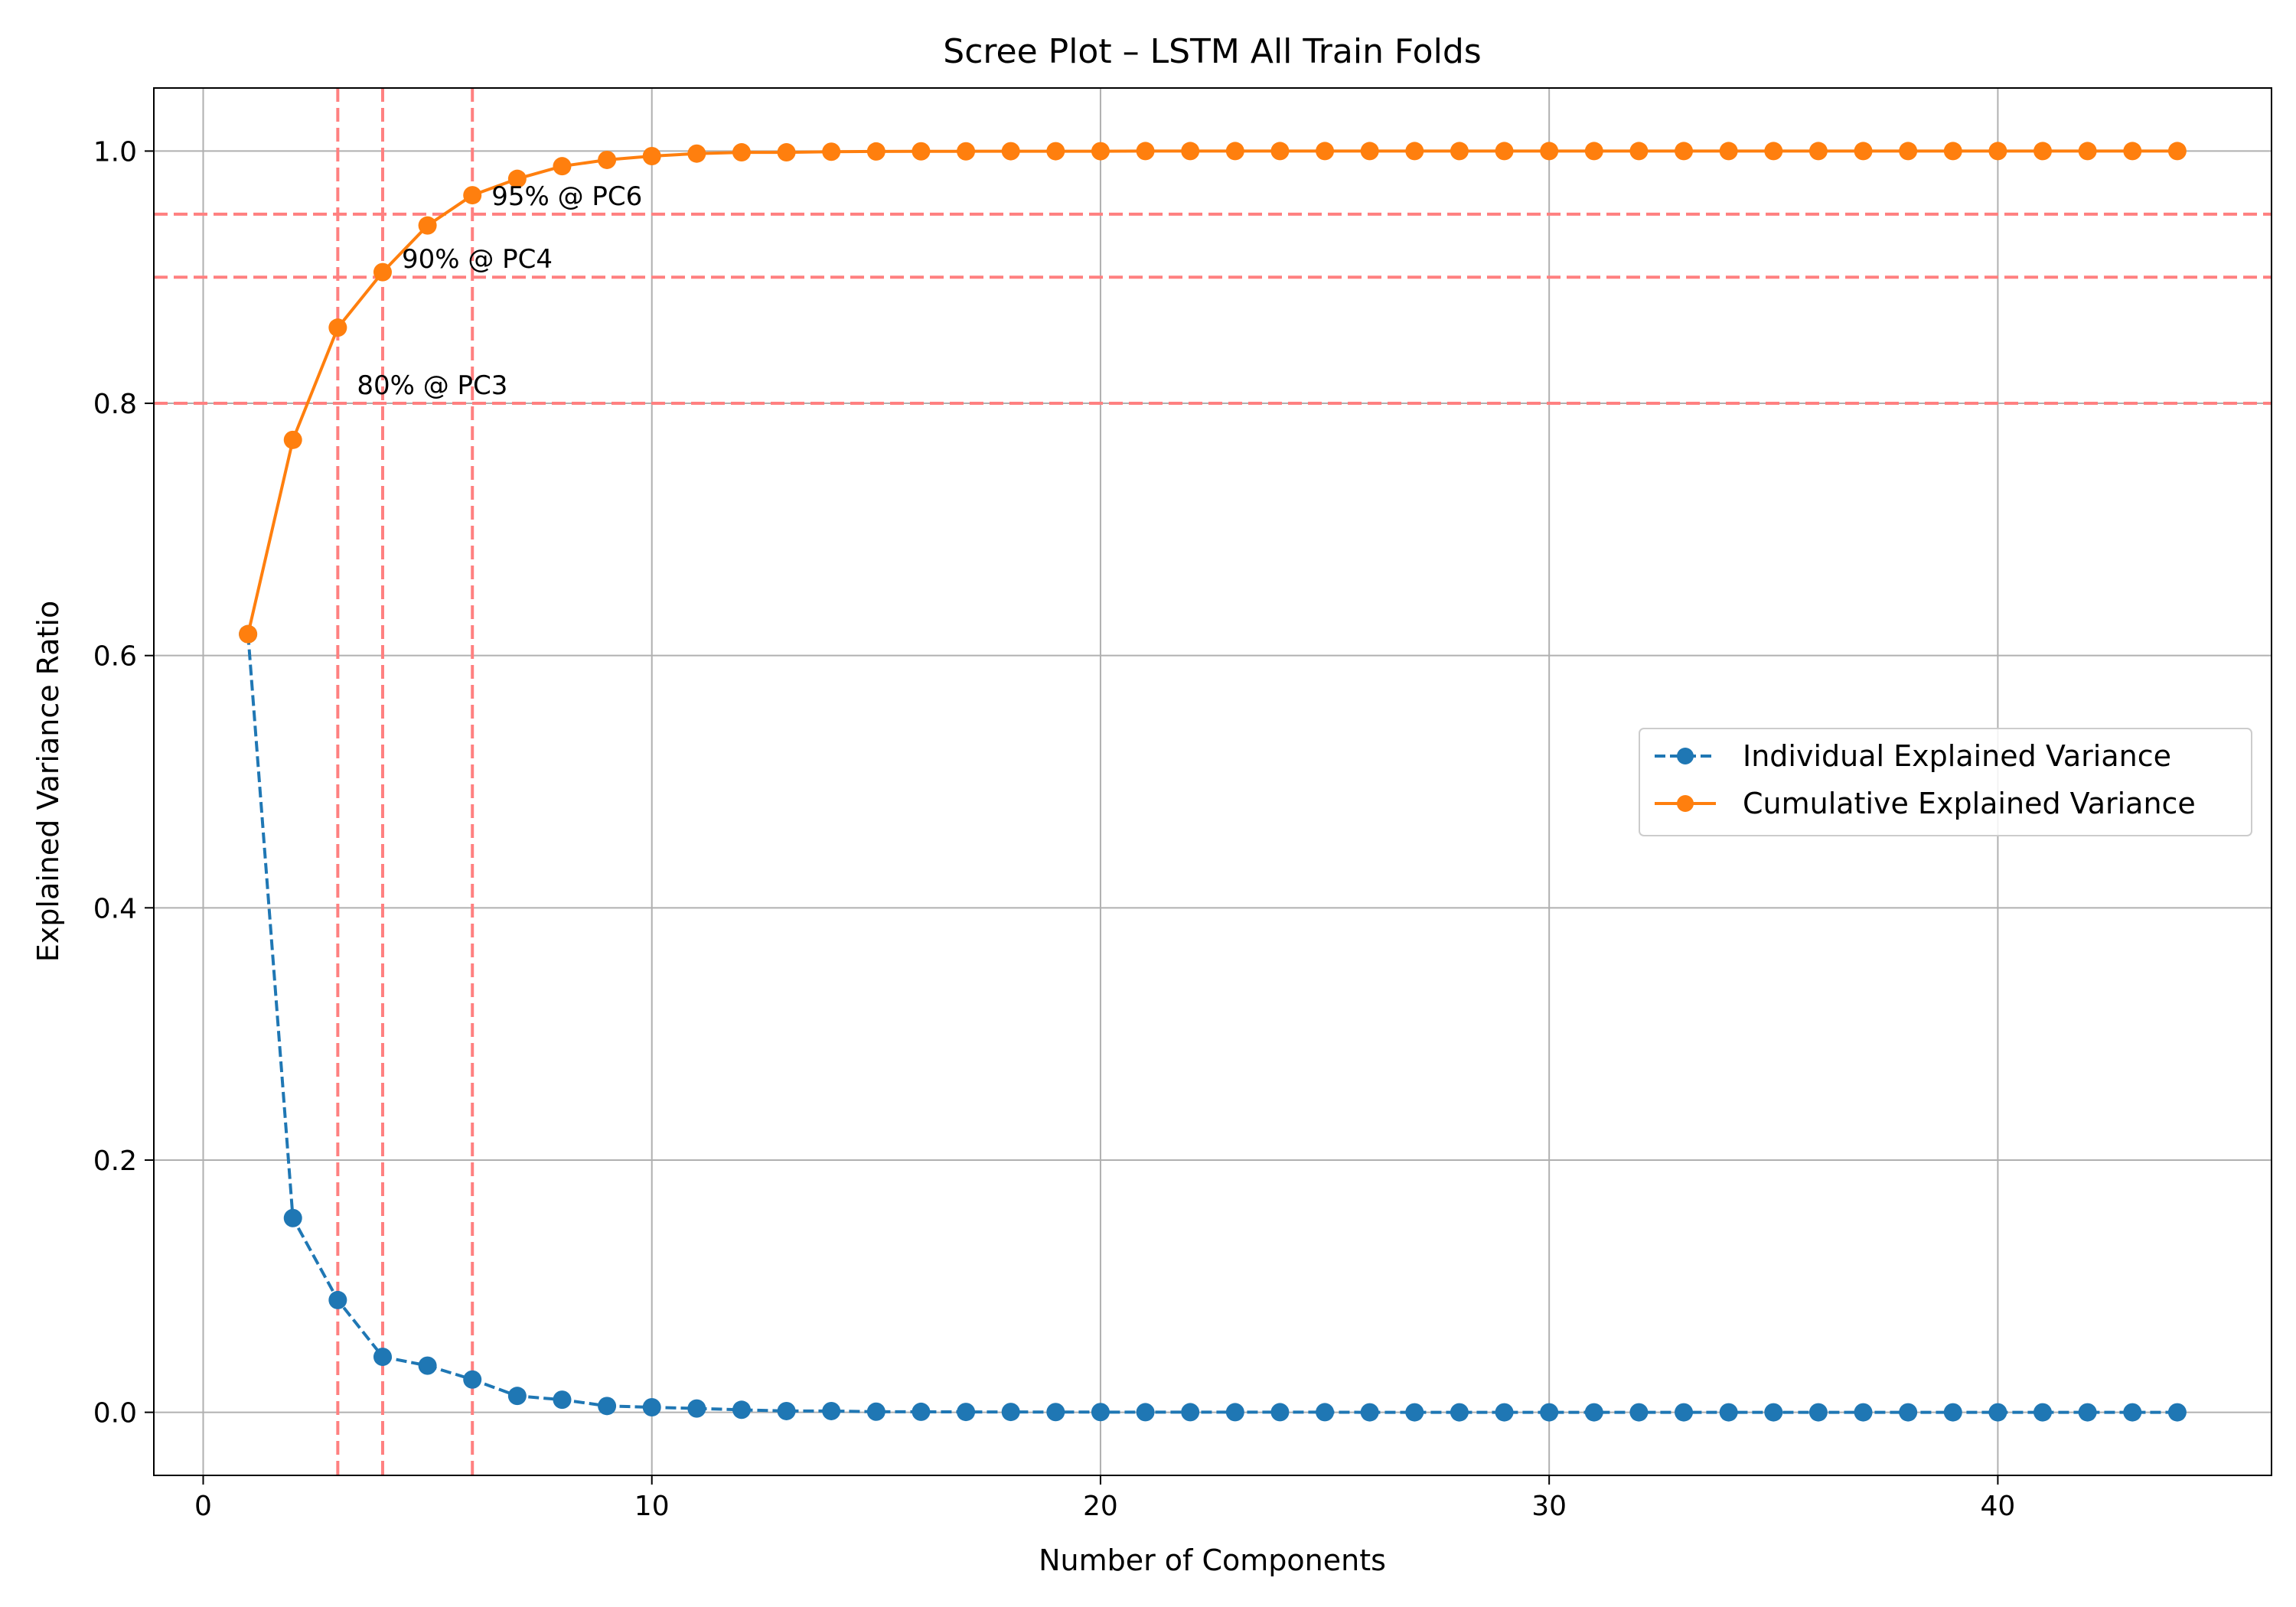  I want to click on legend-label-individual: Individual Explained Variance, so click(1957, 756).